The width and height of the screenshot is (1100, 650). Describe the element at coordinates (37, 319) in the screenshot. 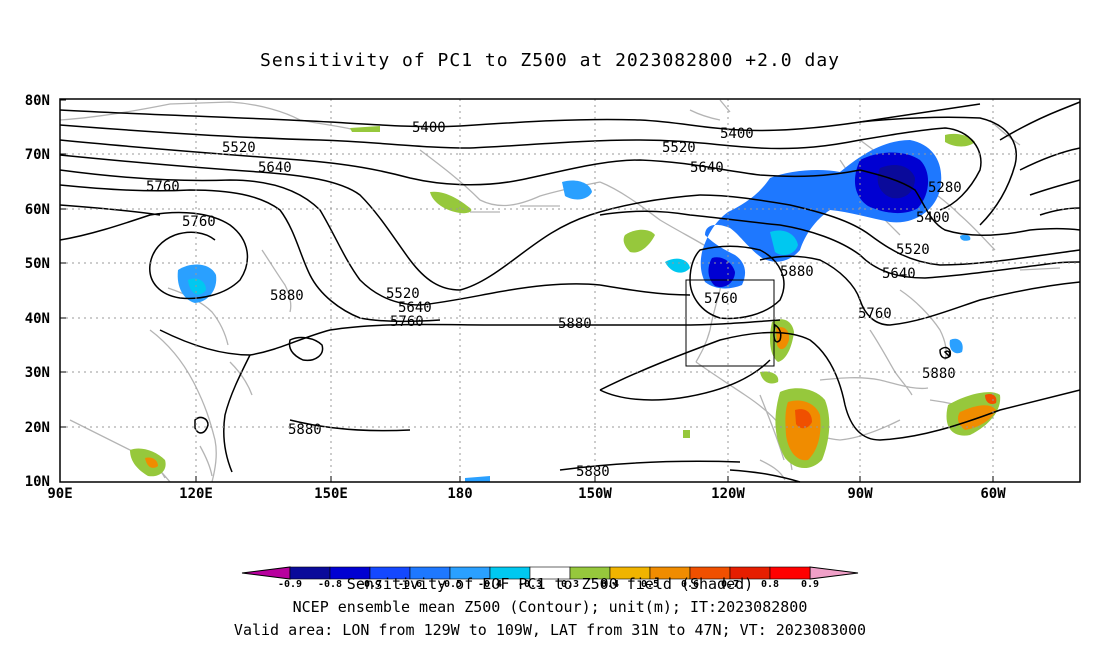

I see `lat-label: 40N` at that location.